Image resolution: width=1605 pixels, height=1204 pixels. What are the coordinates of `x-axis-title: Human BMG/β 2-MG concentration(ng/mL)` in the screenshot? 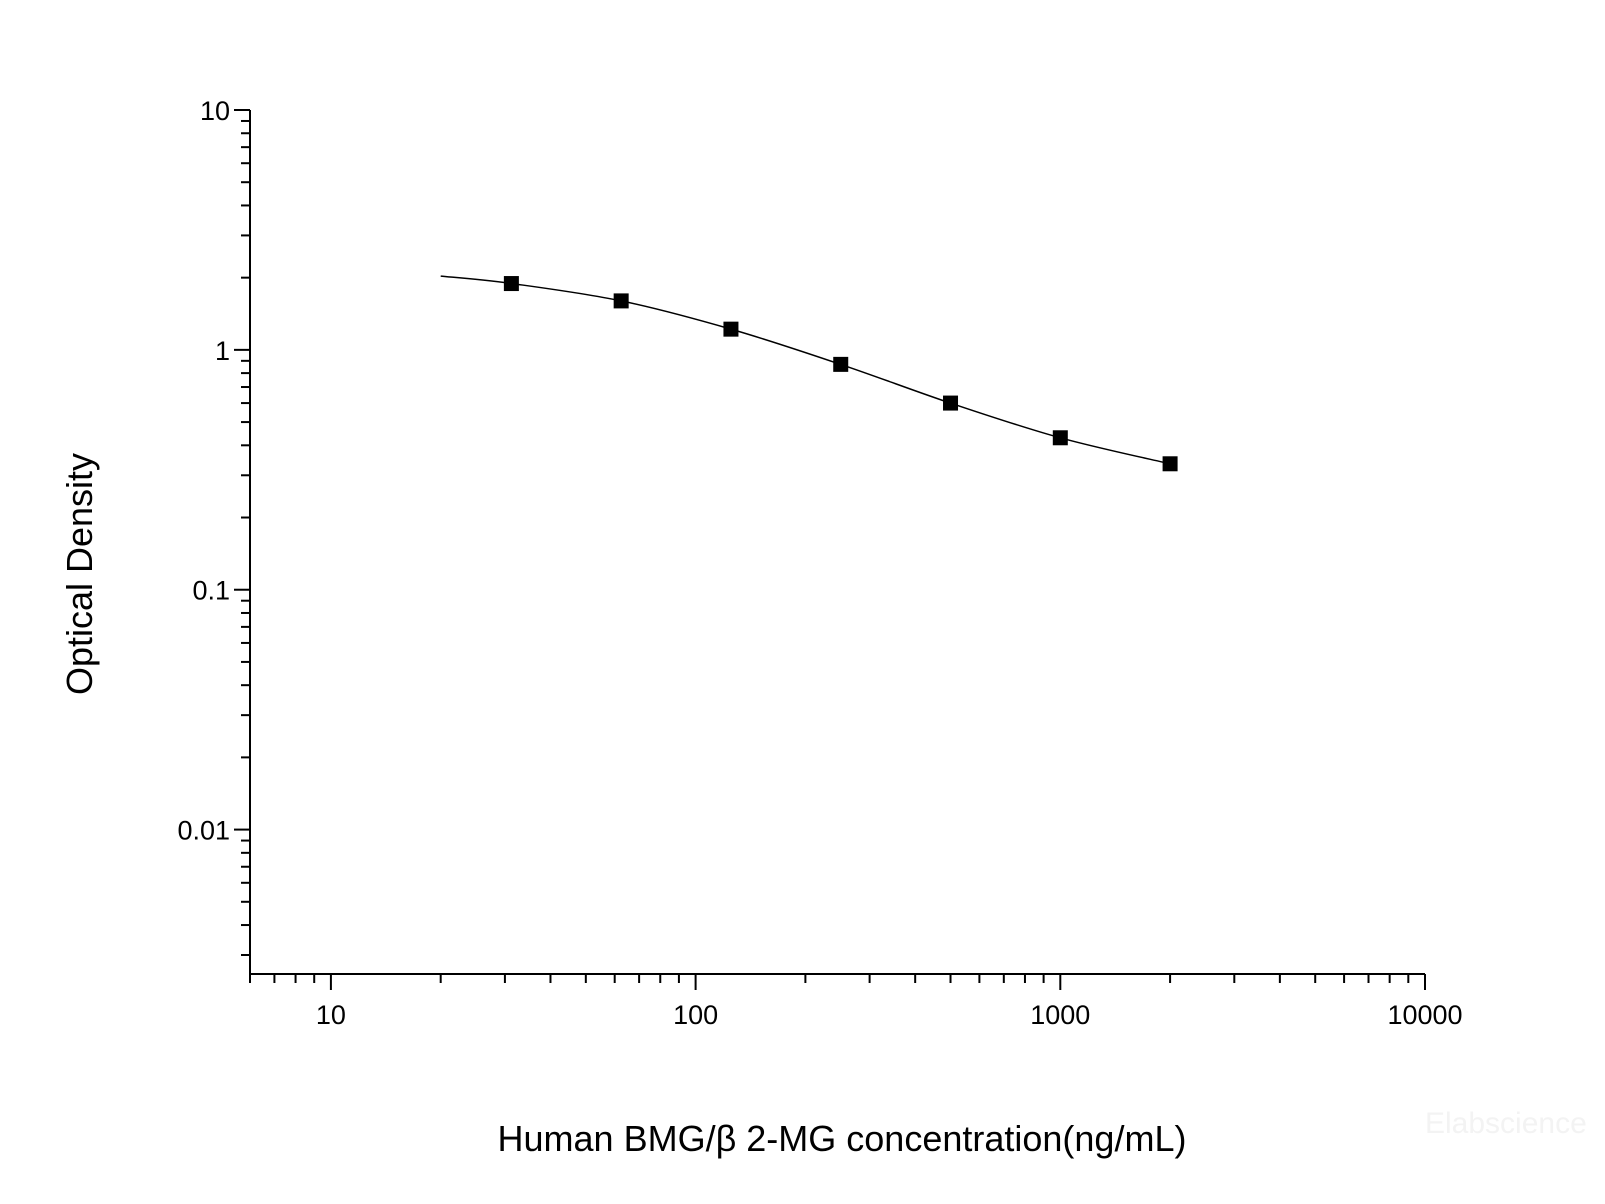 It's located at (842, 1138).